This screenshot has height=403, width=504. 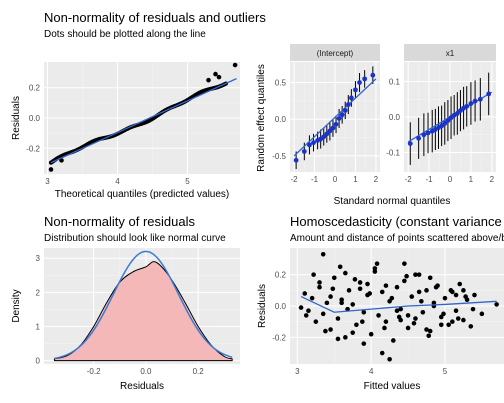 What do you see at coordinates (393, 152) in the screenshot?
I see `facet-y-tick-label: -0.1` at bounding box center [393, 152].